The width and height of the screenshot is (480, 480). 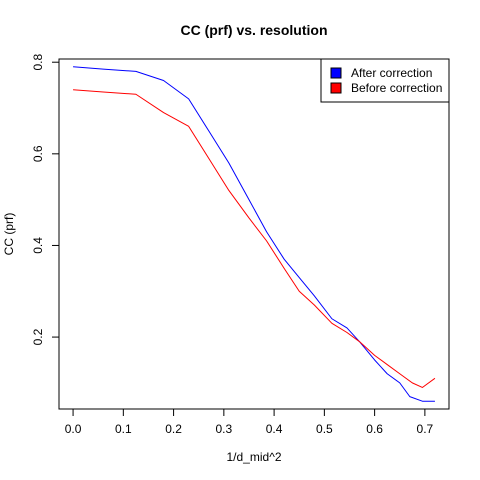 I want to click on y-axis-label: CC (prf), so click(x=9, y=234).